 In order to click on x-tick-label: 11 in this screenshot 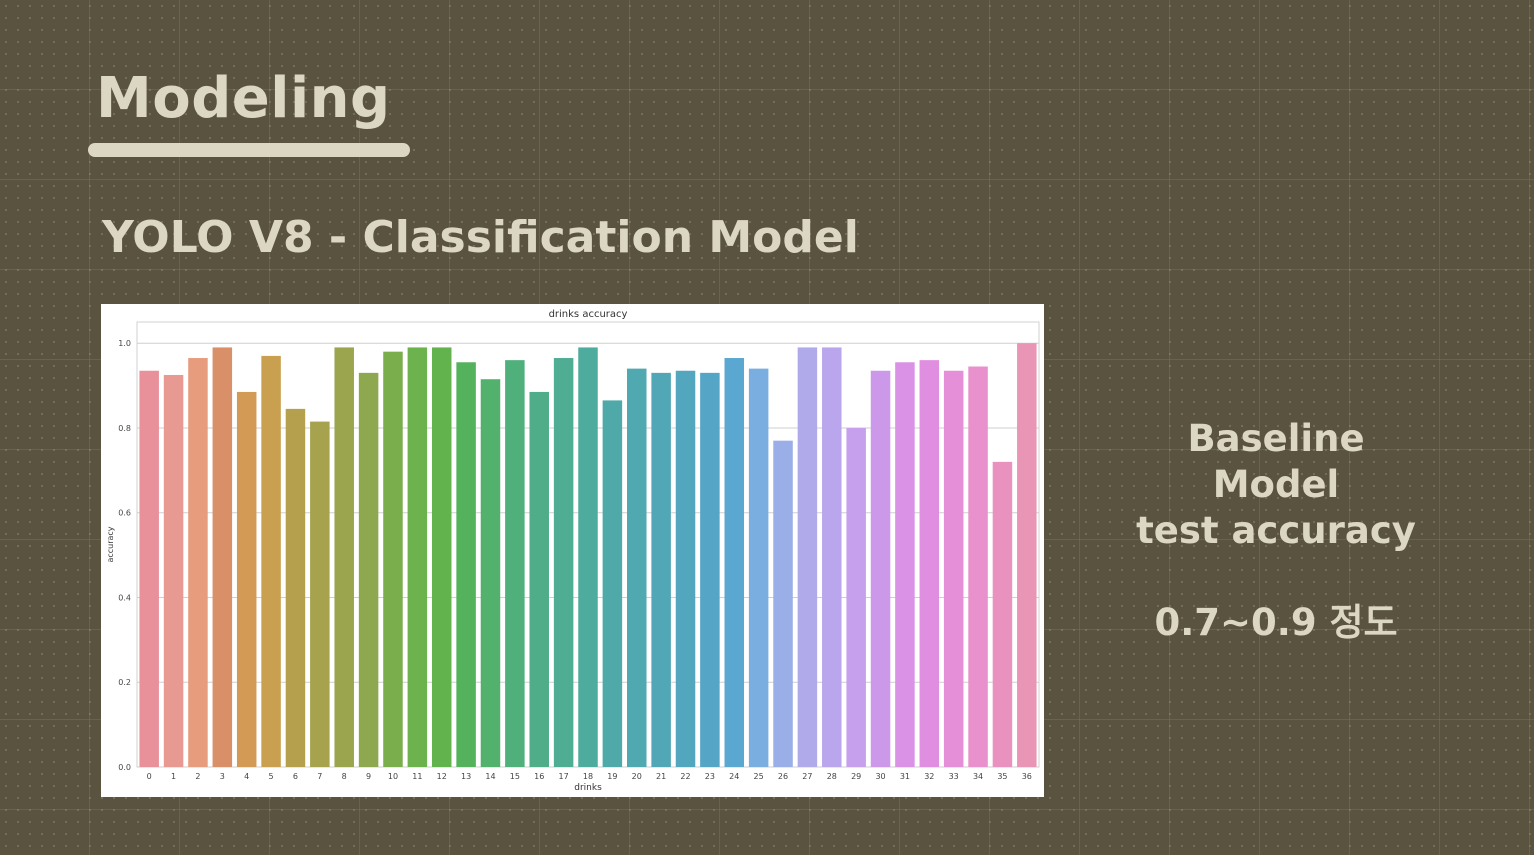, I will do `click(417, 776)`.